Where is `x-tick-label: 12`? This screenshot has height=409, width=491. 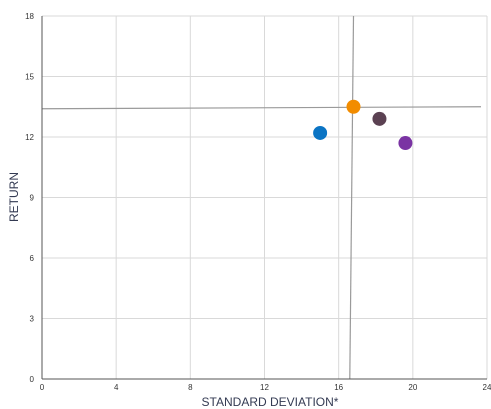 x-tick-label: 12 is located at coordinates (264, 387).